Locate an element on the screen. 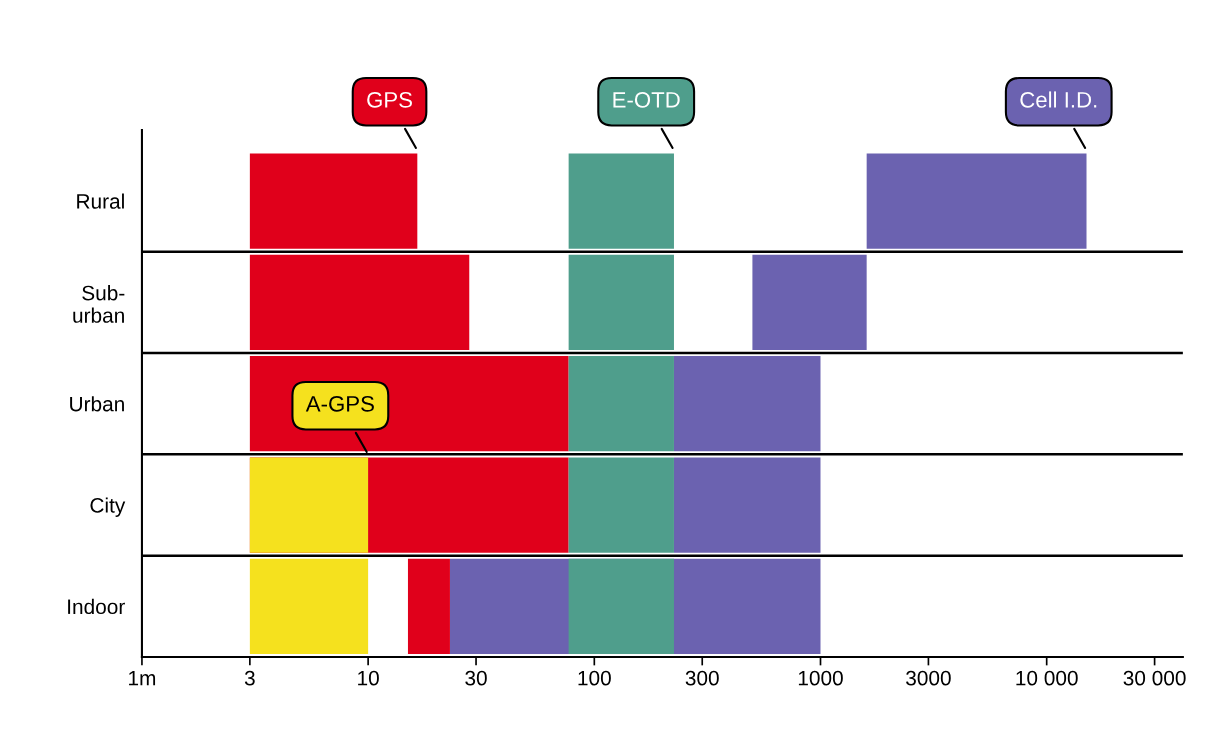 This screenshot has height=735, width=1207. x-tick-label: 30 000 is located at coordinates (1154, 678).